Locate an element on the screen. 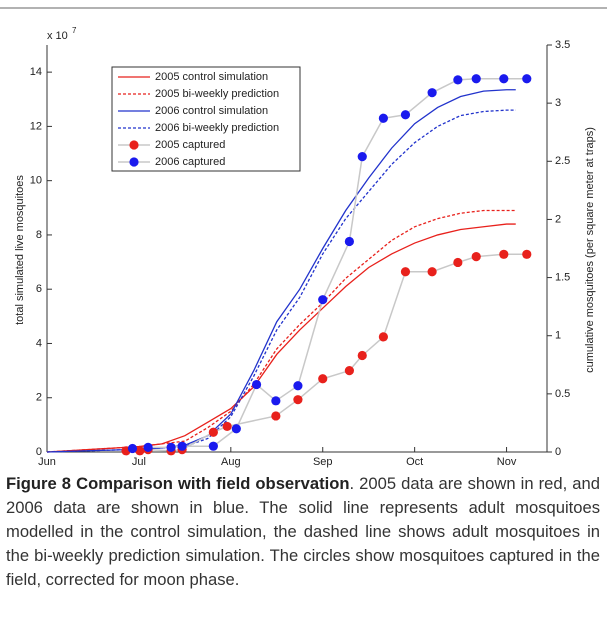  legend-label: 2005 captured is located at coordinates (190, 145).